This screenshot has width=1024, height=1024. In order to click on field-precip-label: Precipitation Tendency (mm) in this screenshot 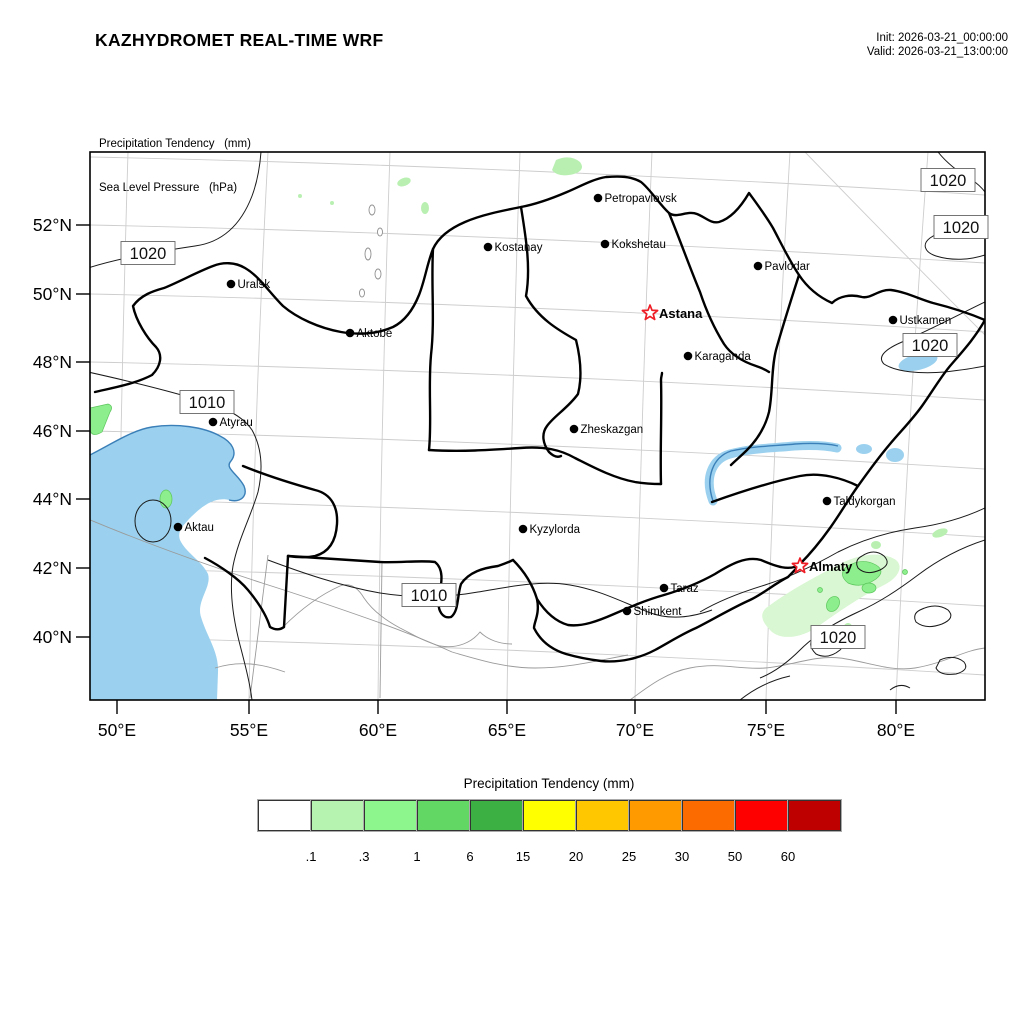, I will do `click(175, 144)`.